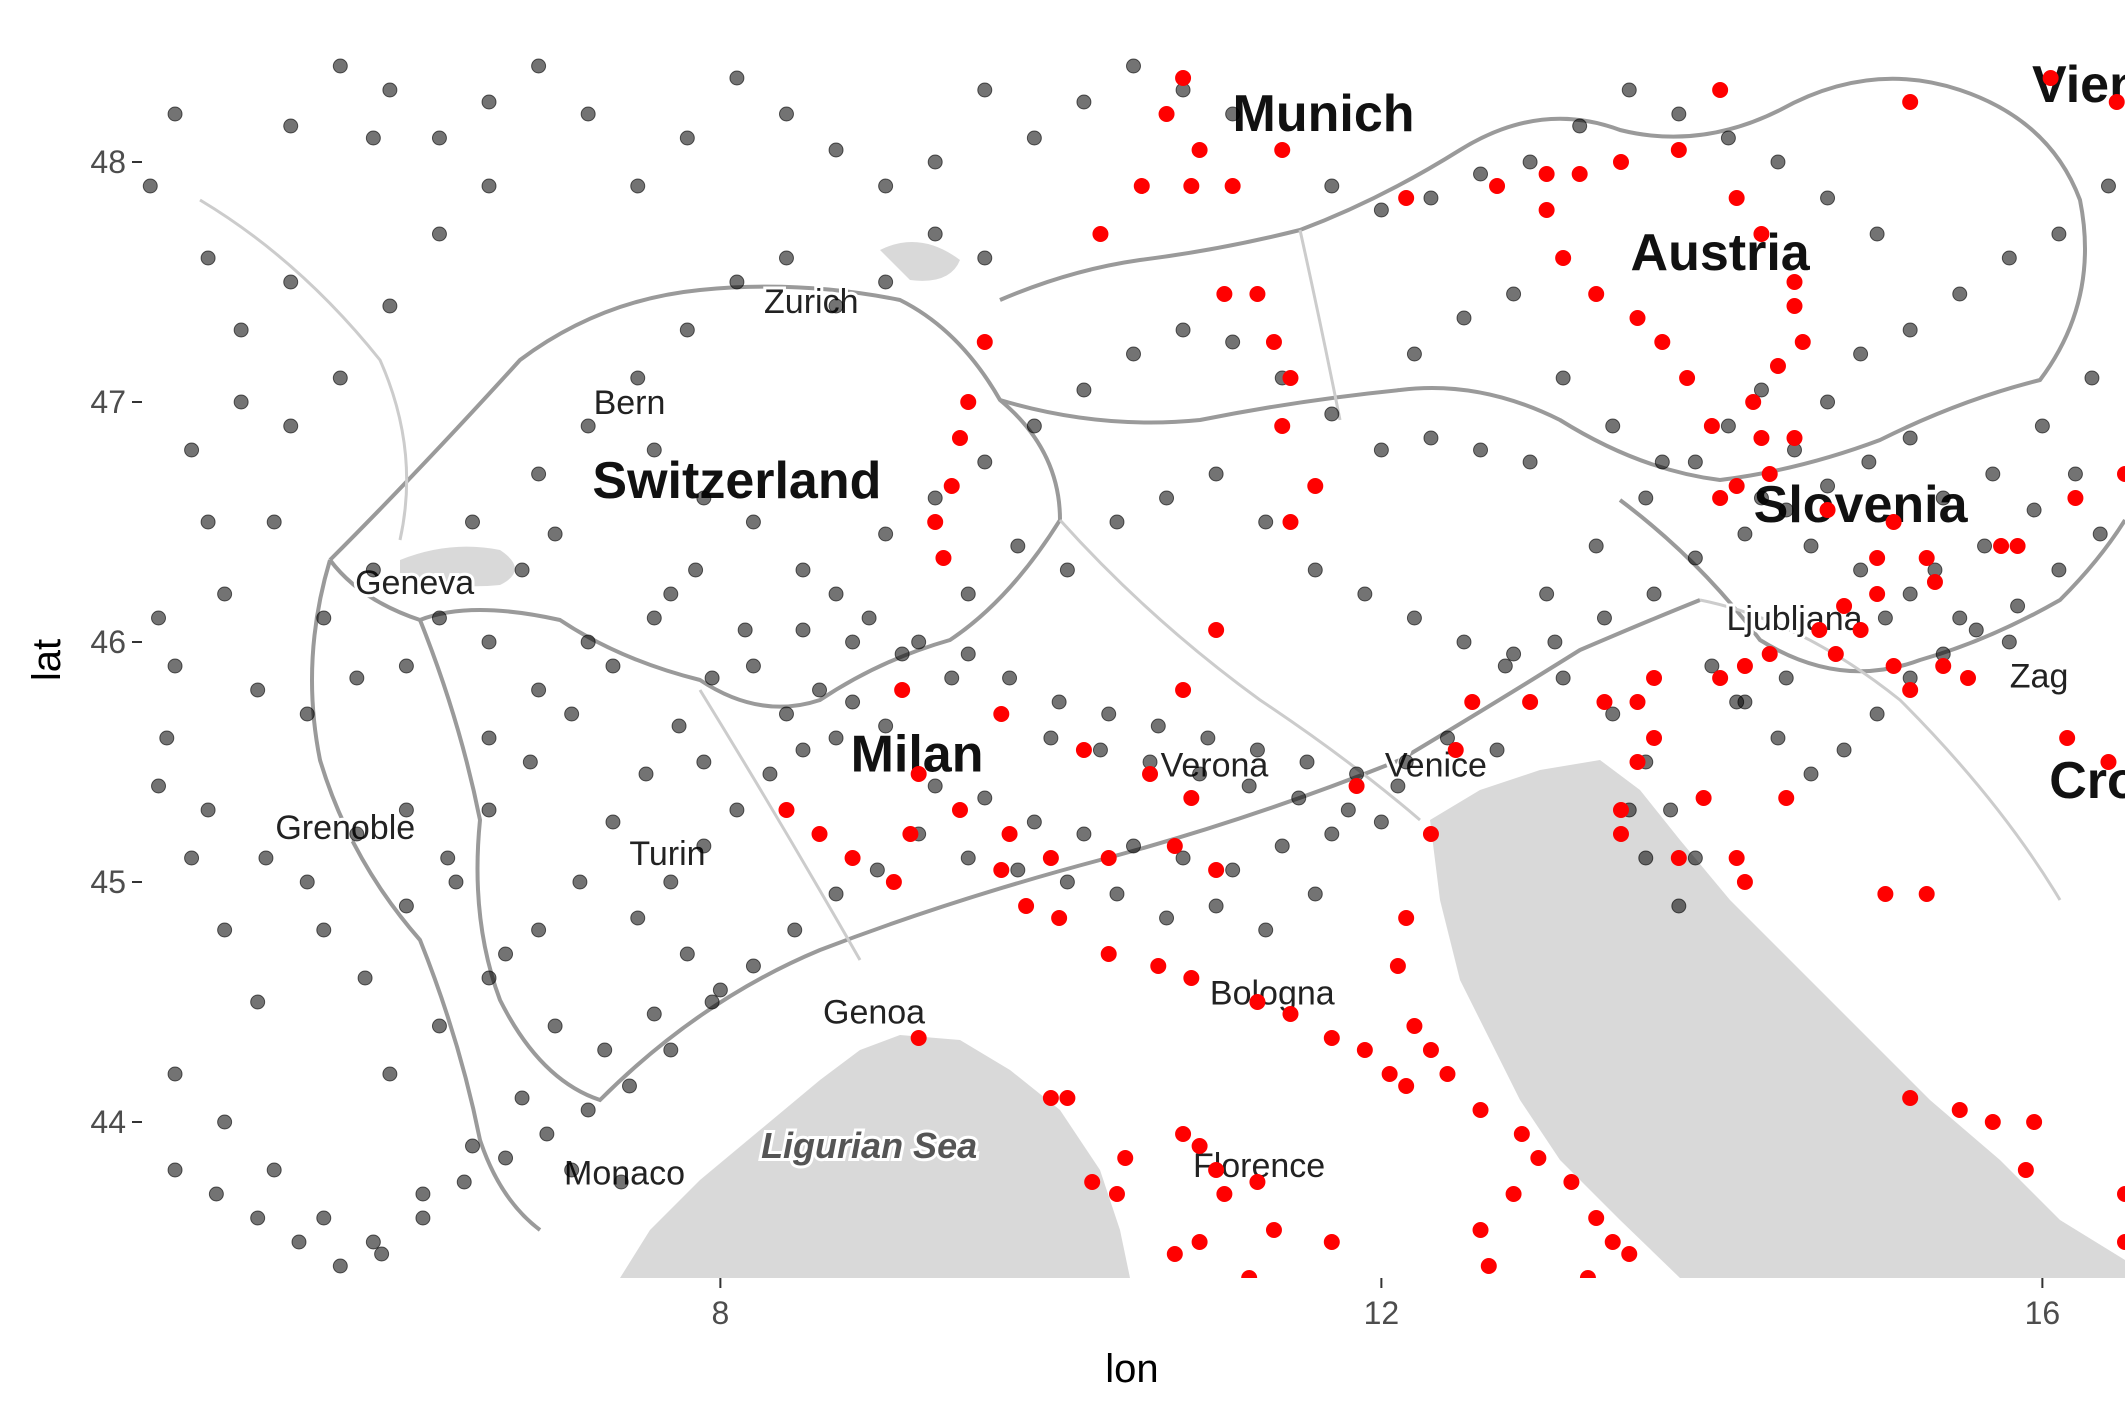 Image resolution: width=2125 pixels, height=1422 pixels. Describe the element at coordinates (2039, 677) in the screenshot. I see `map-label-zag: Zag` at that location.